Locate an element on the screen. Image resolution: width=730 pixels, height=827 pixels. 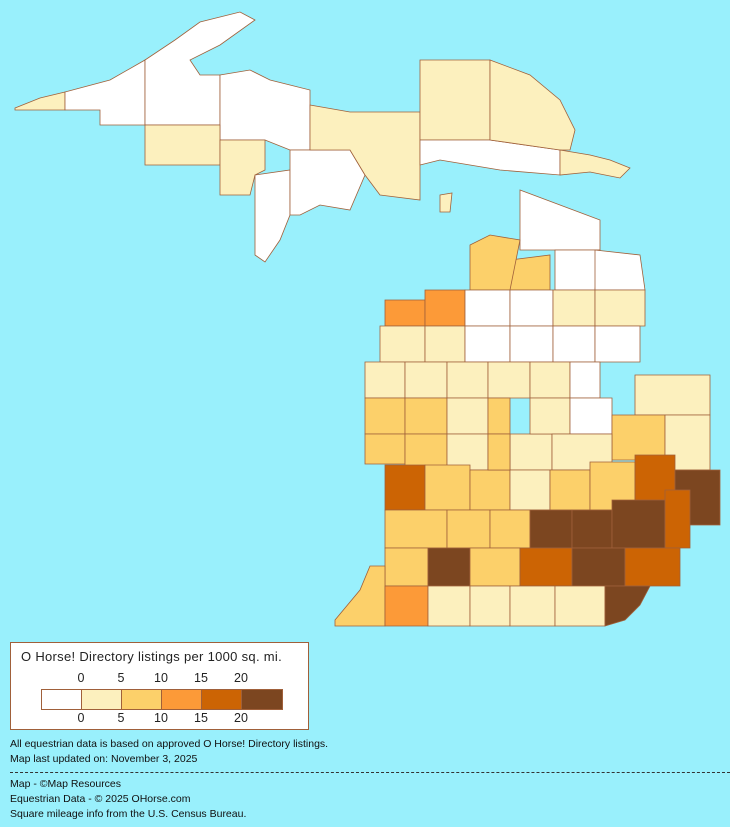
legend-color-scale is located at coordinates (162, 699).